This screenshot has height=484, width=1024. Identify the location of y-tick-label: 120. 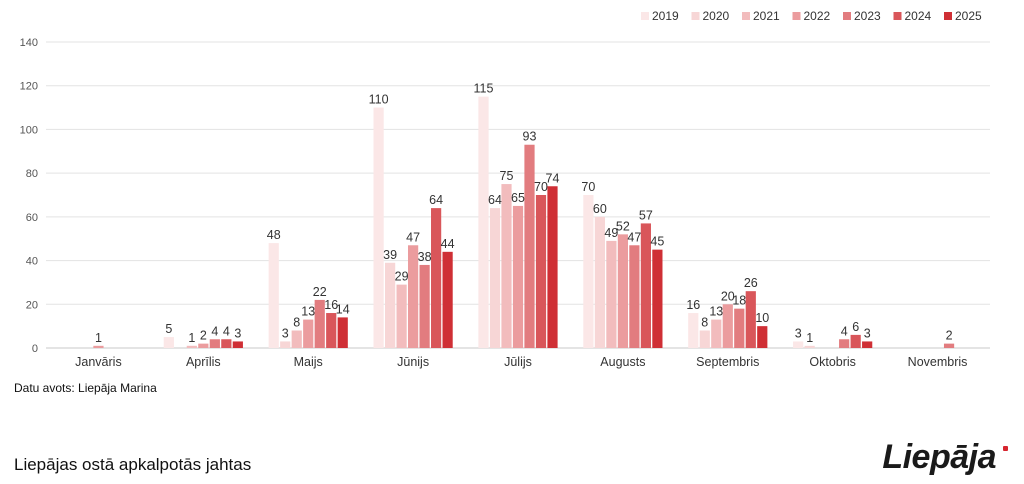
(29, 87).